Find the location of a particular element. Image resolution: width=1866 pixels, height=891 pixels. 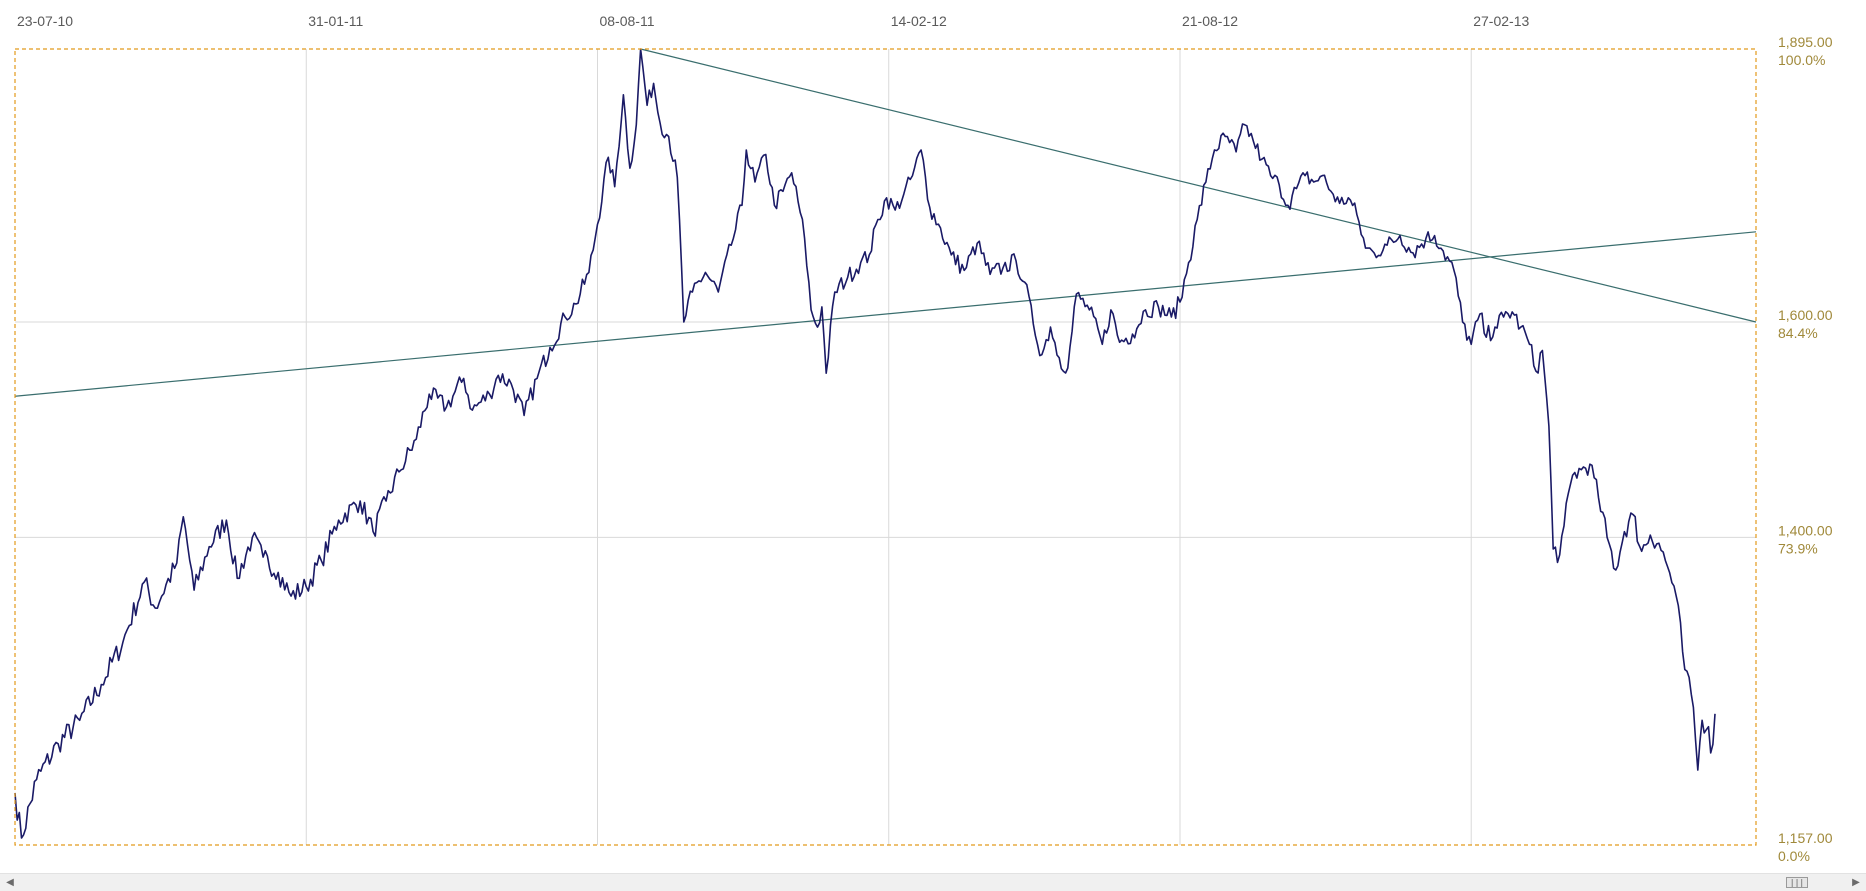

y-tick-price-label: 1,600.00 is located at coordinates (1805, 315).